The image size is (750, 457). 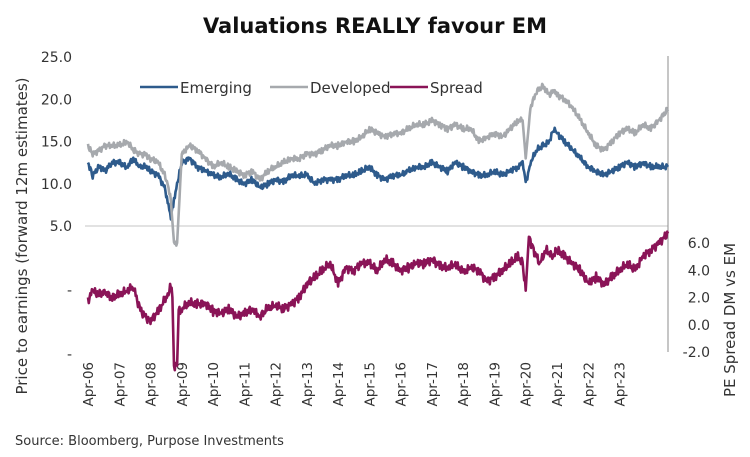 I want to click on legend-label-developed: Developed, so click(x=350, y=88).